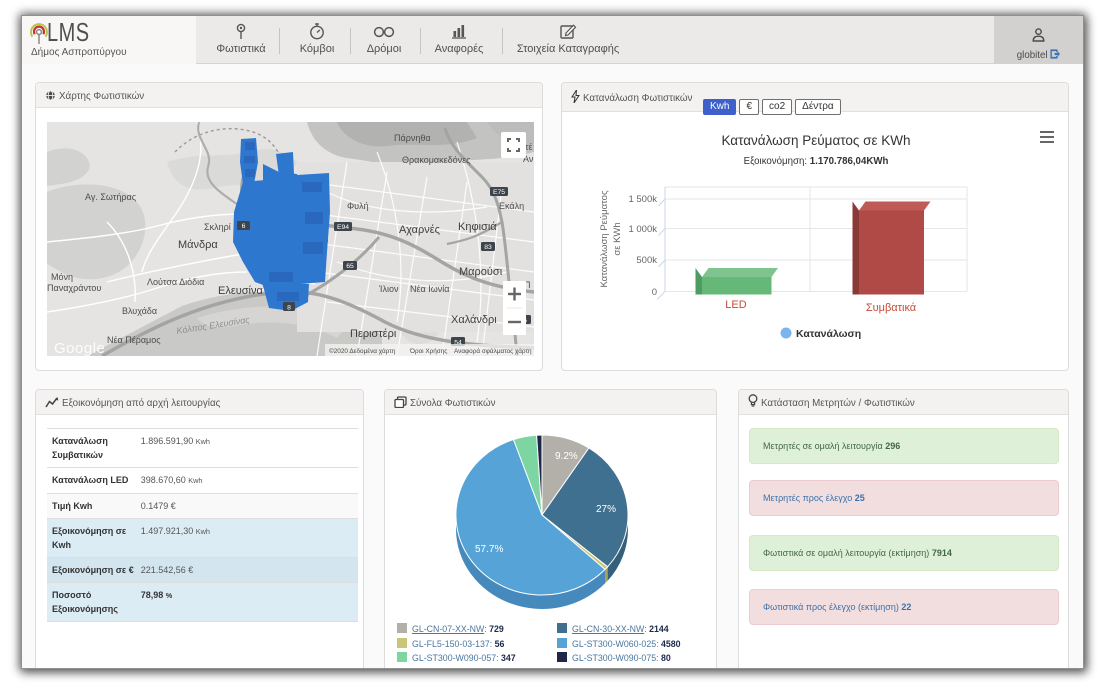  What do you see at coordinates (412, 138) in the screenshot?
I see `svg-text: Πάρνηθα` at bounding box center [412, 138].